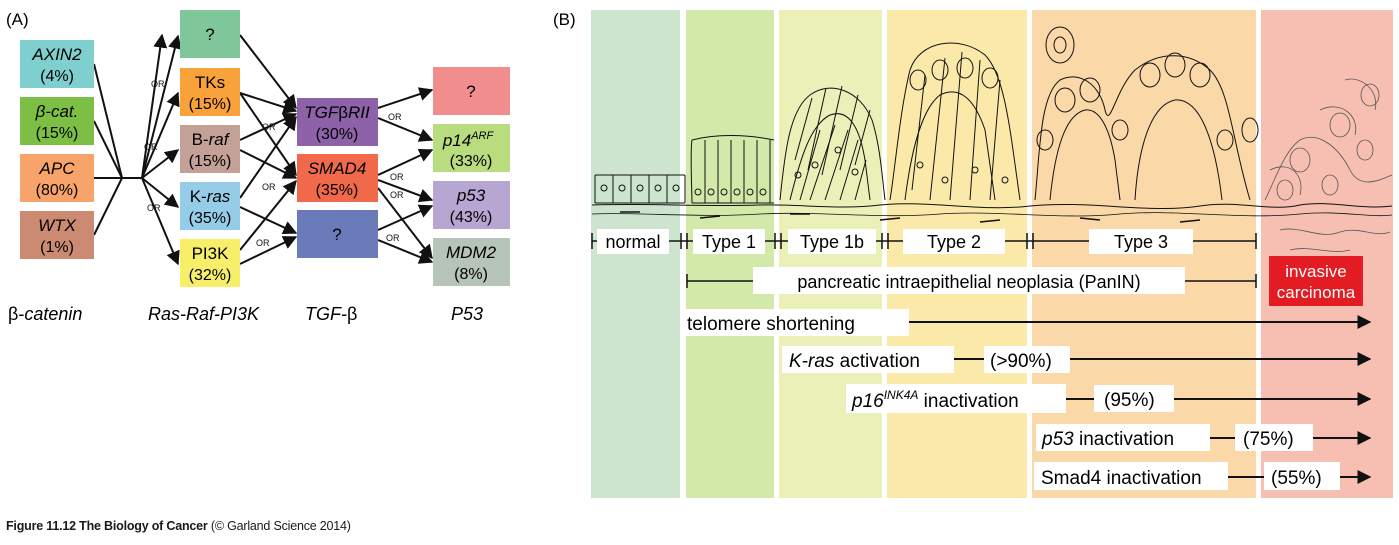 The width and height of the screenshot is (1399, 545). I want to click on tgfbrii-pct: (30%), so click(337, 134).